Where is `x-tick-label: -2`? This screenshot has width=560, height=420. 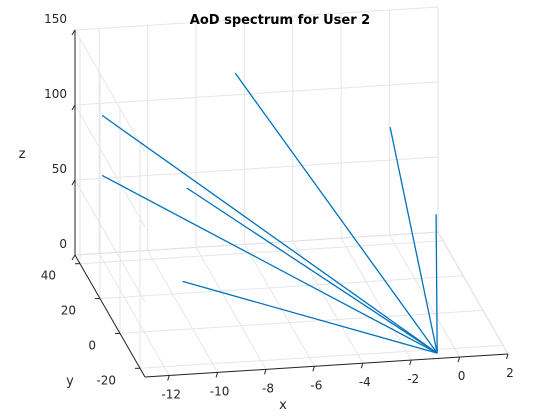
x-tick-label: -2 is located at coordinates (413, 379).